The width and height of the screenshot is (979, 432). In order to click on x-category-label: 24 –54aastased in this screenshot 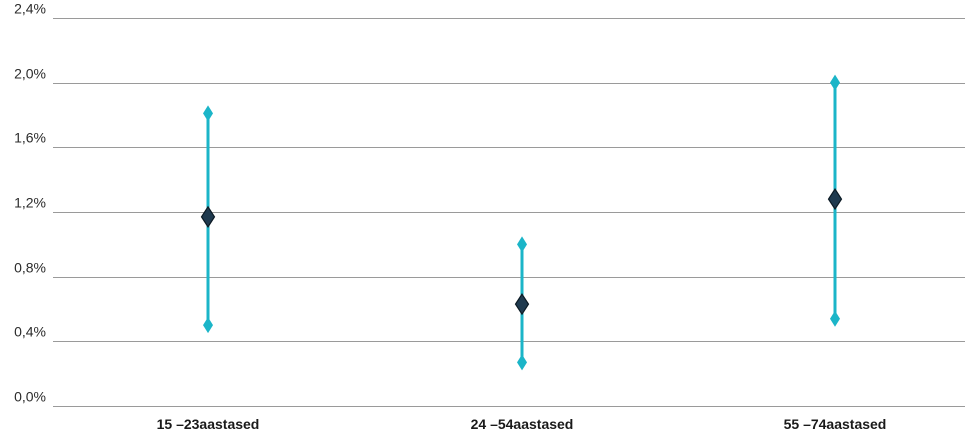, I will do `click(522, 424)`.